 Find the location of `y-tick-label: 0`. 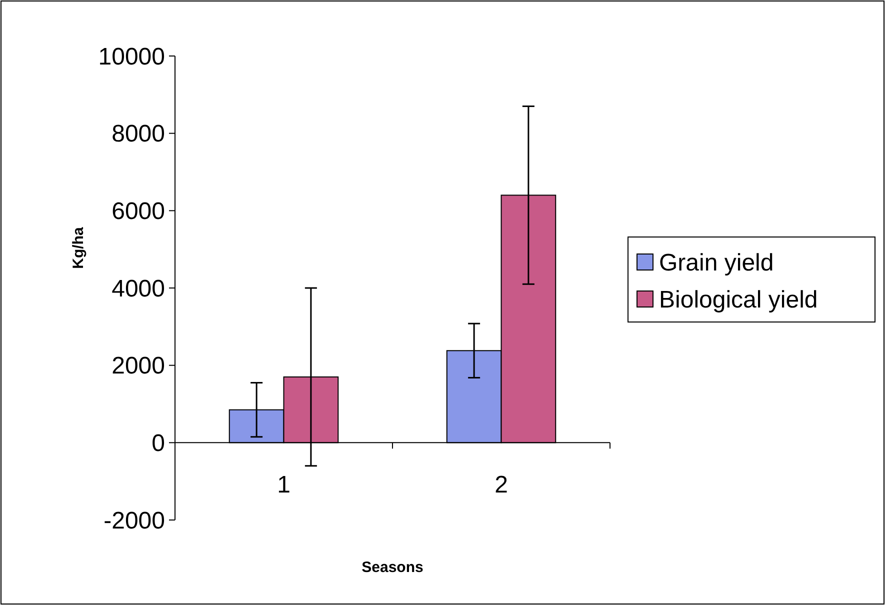

y-tick-label: 0 is located at coordinates (158, 444).